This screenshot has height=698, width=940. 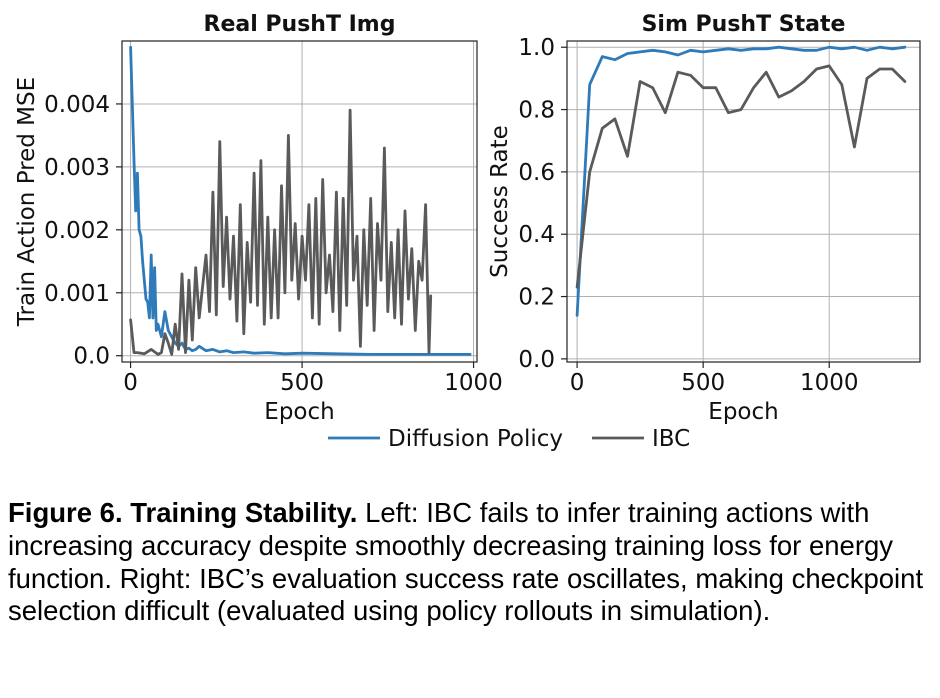 I want to click on y-tick-label: 0.003, so click(x=77, y=168).